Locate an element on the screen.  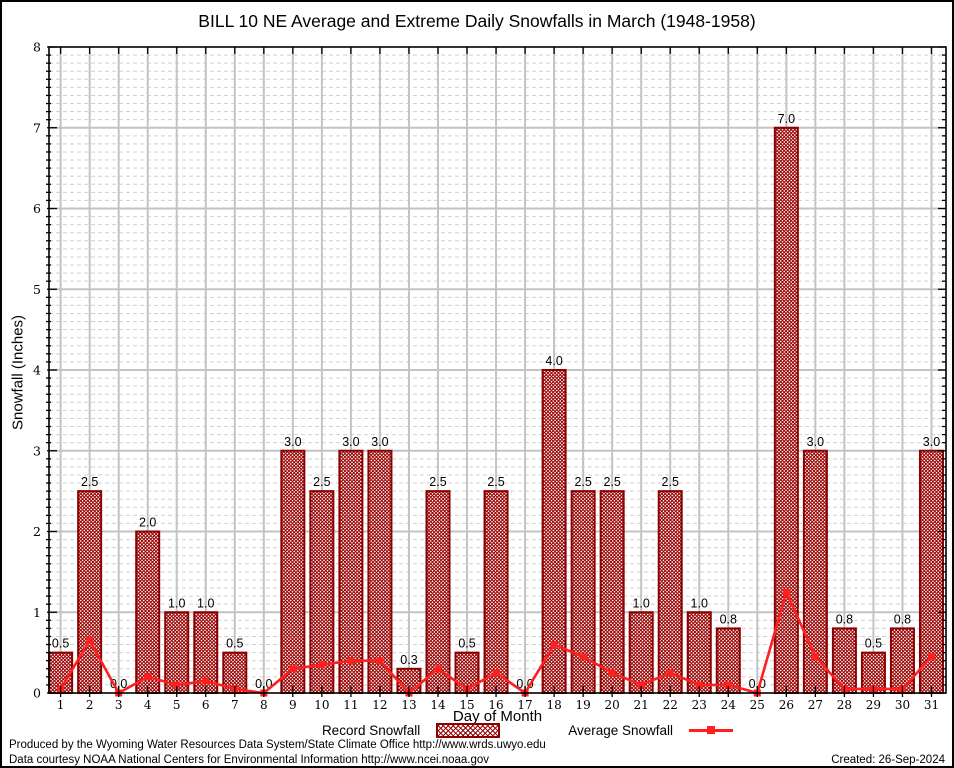
svg-text: 23 is located at coordinates (699, 705).